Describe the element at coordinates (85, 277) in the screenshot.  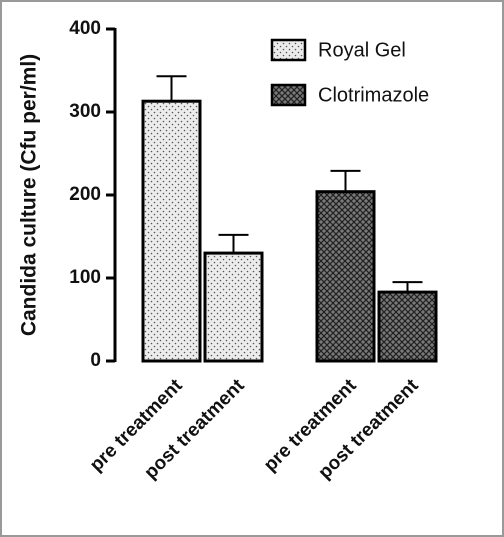
I see `y-tick-label: 100` at that location.